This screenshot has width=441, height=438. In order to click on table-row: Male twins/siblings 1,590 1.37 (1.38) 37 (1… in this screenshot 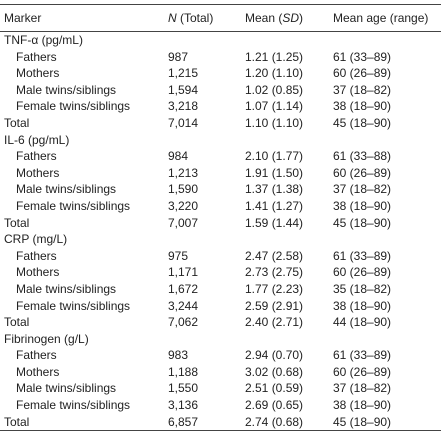, I will do `click(220, 189)`.